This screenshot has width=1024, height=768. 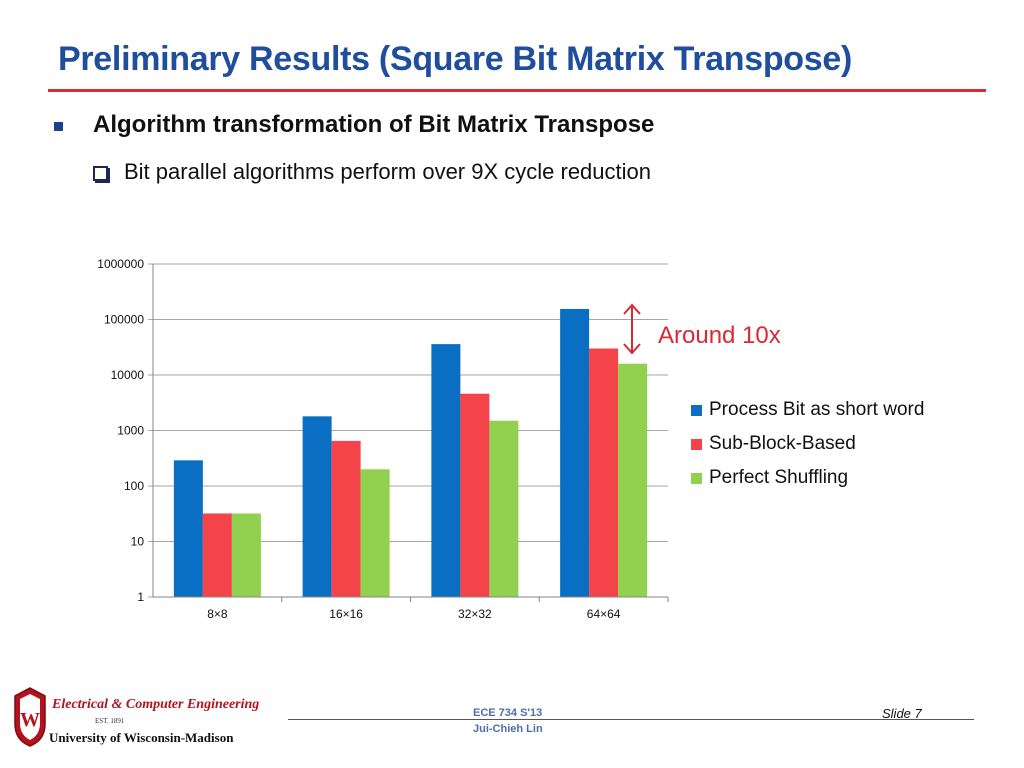 I want to click on legend-item: Sub-Block-Based, so click(x=807, y=444).